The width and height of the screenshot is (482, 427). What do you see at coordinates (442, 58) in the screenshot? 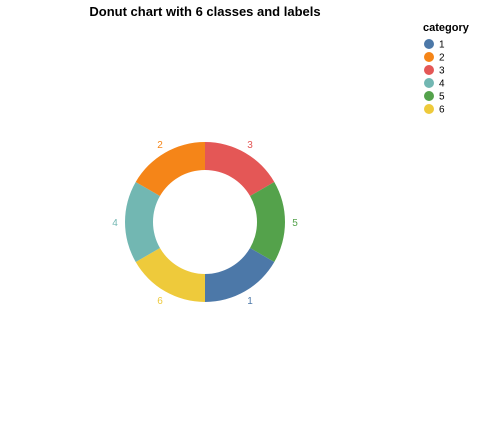
I see `legend-label-2: 2` at bounding box center [442, 58].